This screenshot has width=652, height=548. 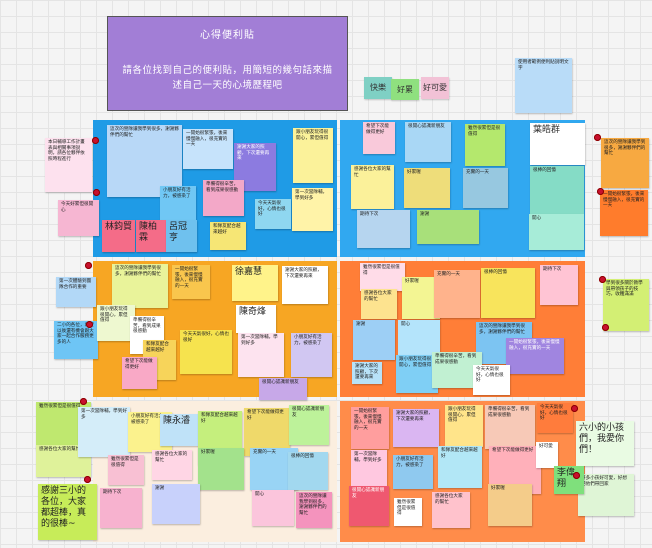 I want to click on name-note-6: 陳奇烽, so click(x=256, y=319).